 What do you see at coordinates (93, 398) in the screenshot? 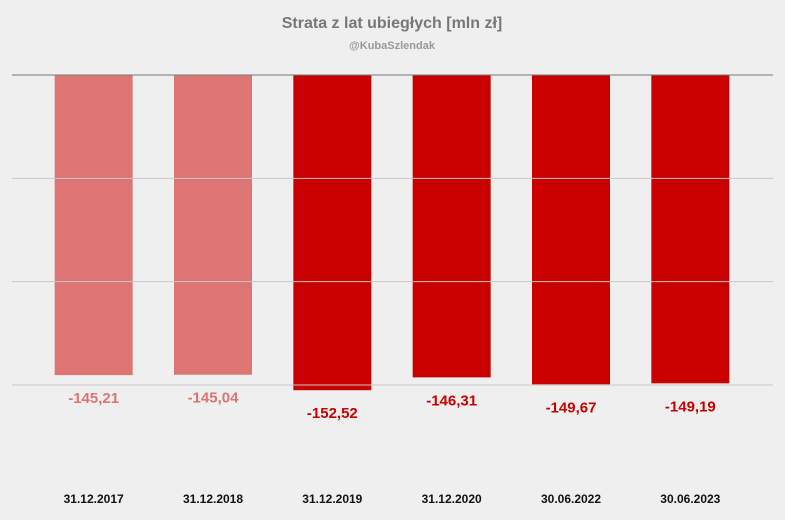
I see `data-label: -145,21` at bounding box center [93, 398].